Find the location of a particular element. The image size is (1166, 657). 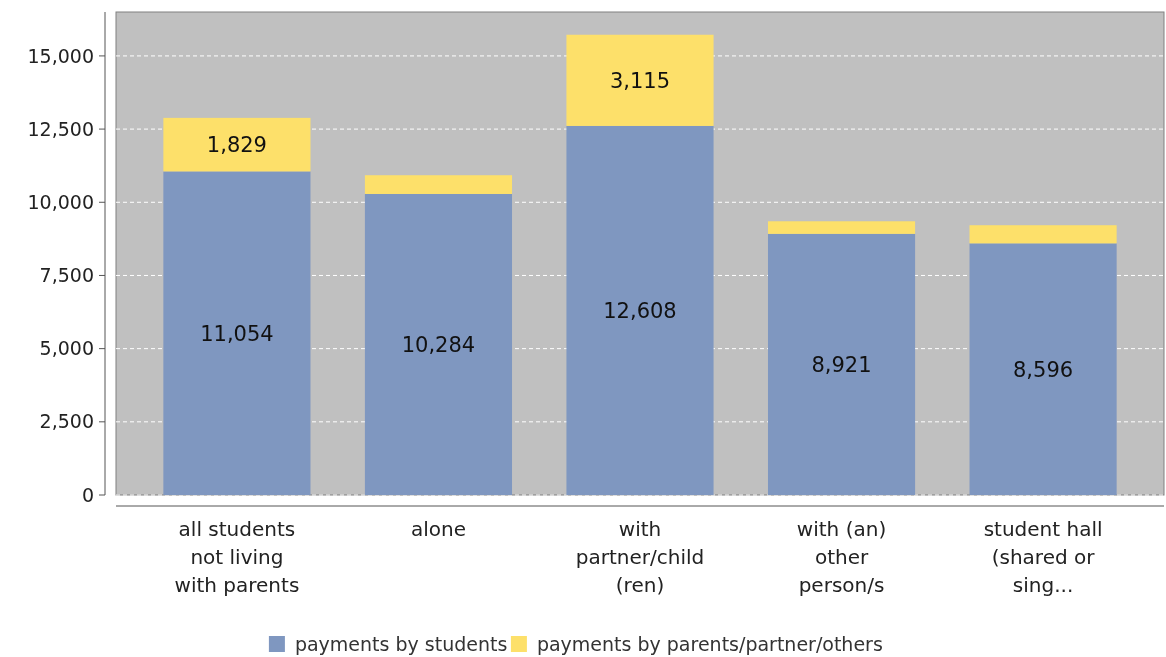

data-label: 8,596 is located at coordinates (1043, 369).